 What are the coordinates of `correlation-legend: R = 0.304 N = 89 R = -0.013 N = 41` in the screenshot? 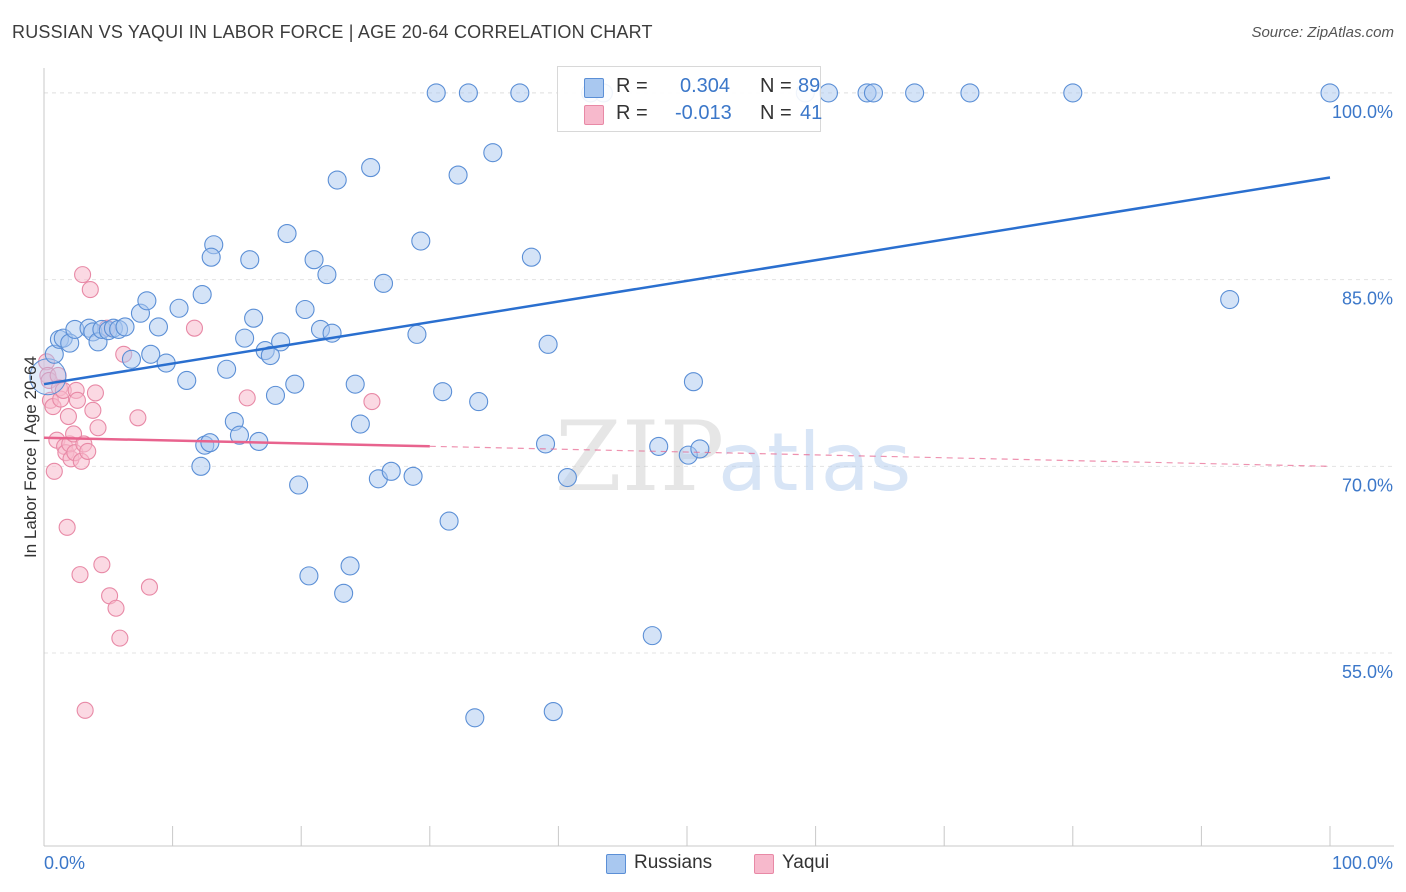 It's located at (690, 99).